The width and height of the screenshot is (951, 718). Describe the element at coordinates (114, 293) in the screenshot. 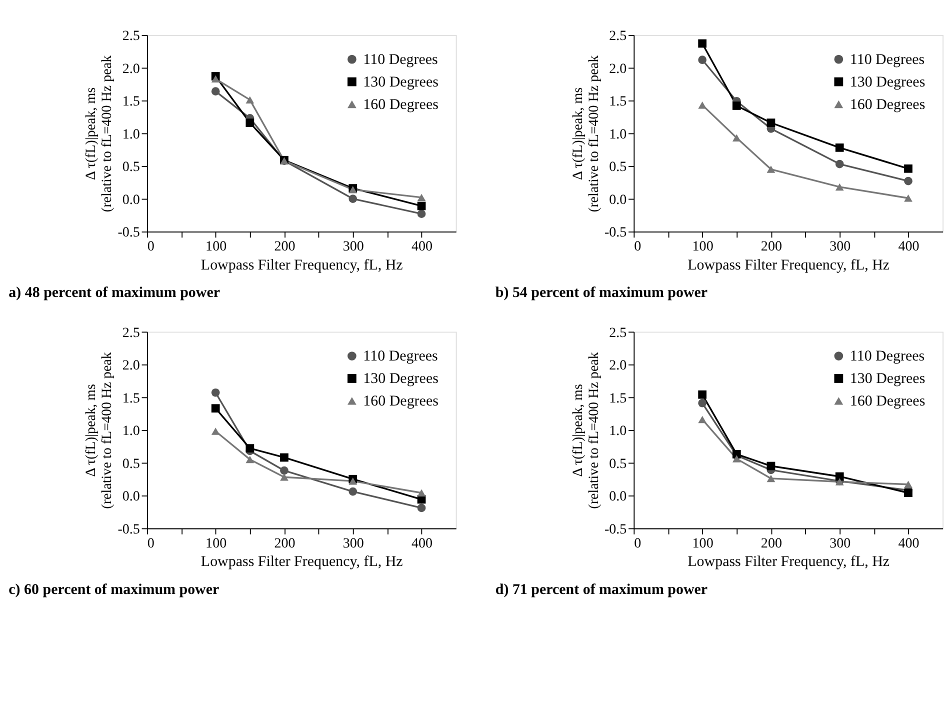

I see `text: a) 48 percent of maximum power` at that location.